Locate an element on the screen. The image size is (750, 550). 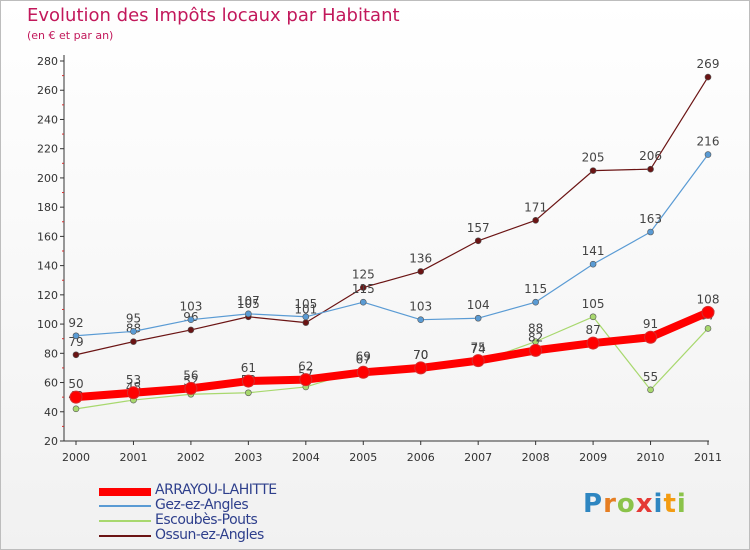
data-label-escoub-s-pouts: 105 is located at coordinates (593, 304).